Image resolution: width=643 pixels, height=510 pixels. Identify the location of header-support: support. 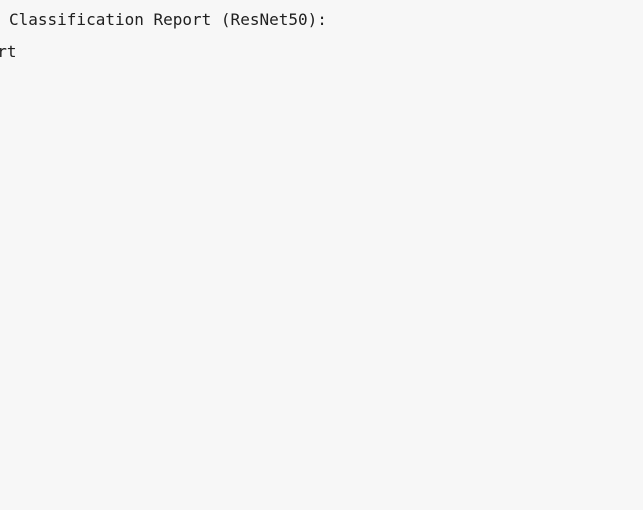
(8, 51).